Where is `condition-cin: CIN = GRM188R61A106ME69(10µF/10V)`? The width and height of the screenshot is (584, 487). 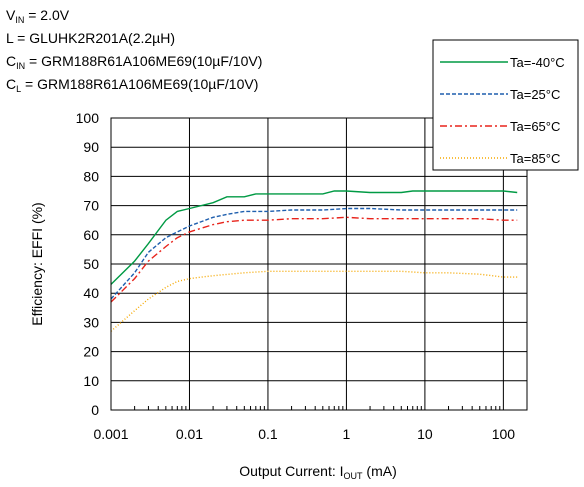 condition-cin: CIN = GRM188R61A106ME69(10µF/10V) is located at coordinates (134, 62).